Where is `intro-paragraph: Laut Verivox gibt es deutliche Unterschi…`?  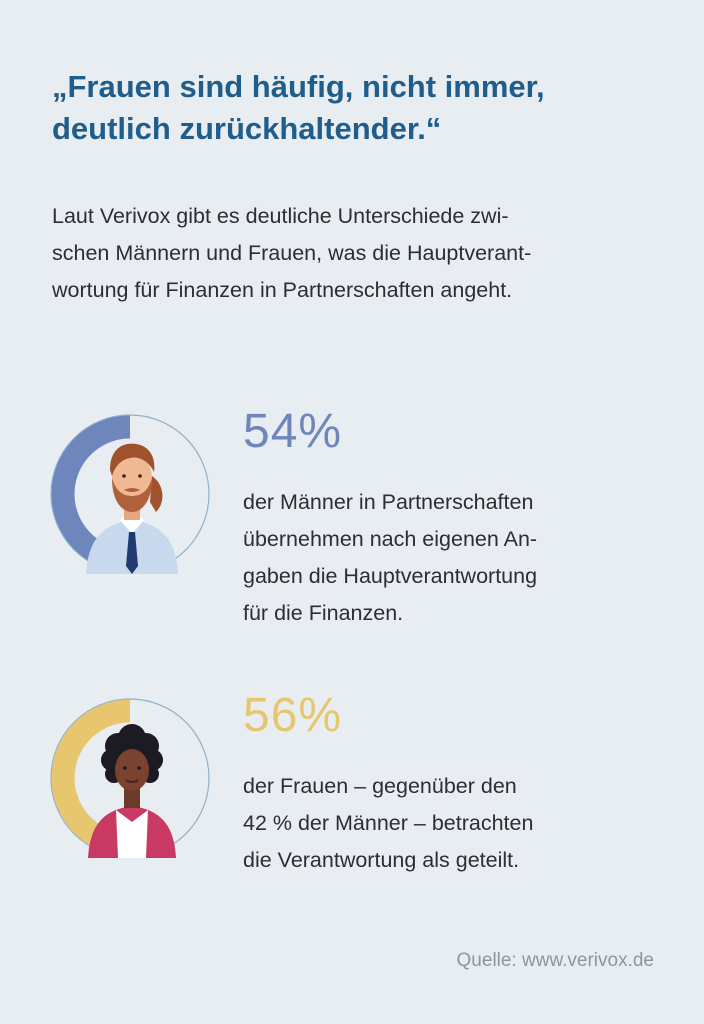
intro-paragraph: Laut Verivox gibt es deutliche Unterschi… is located at coordinates (362, 253).